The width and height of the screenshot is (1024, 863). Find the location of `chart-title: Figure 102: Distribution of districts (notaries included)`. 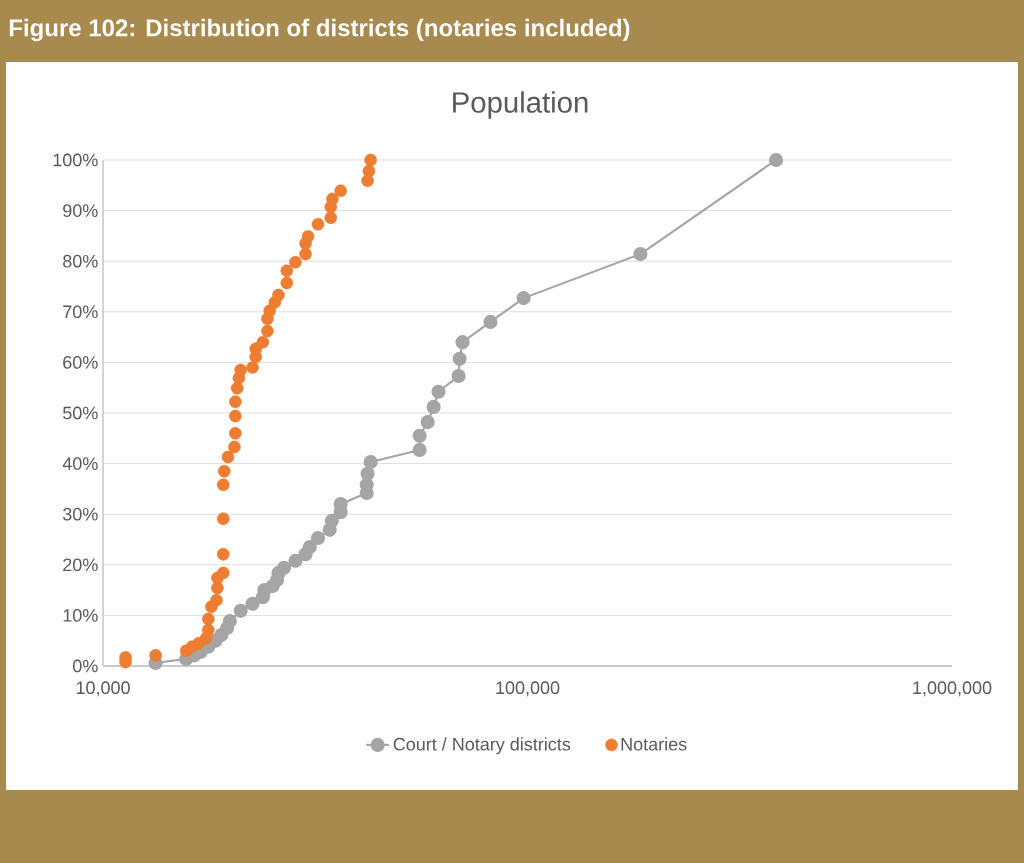

chart-title: Figure 102: Distribution of districts (notaries included) is located at coordinates (319, 30).